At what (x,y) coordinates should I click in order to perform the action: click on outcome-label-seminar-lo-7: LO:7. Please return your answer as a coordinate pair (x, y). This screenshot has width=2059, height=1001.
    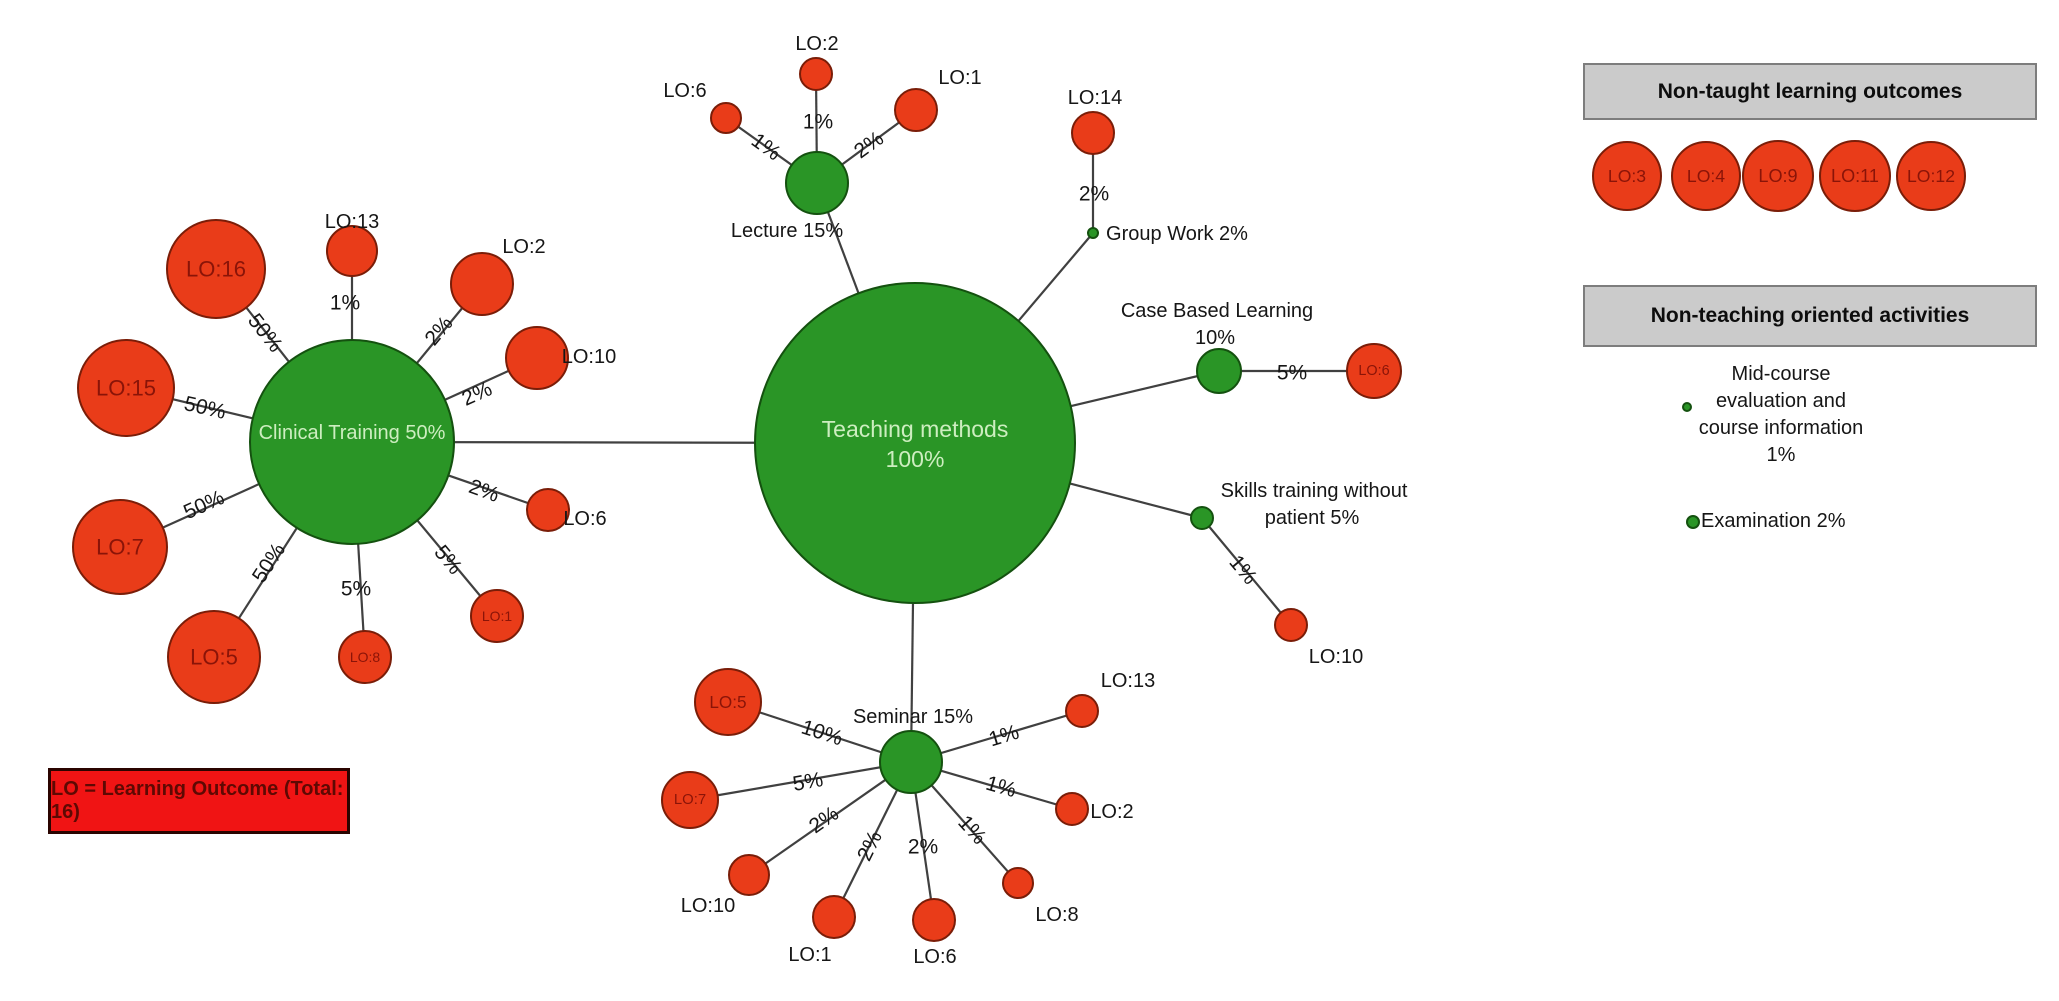
    Looking at the image, I should click on (690, 800).